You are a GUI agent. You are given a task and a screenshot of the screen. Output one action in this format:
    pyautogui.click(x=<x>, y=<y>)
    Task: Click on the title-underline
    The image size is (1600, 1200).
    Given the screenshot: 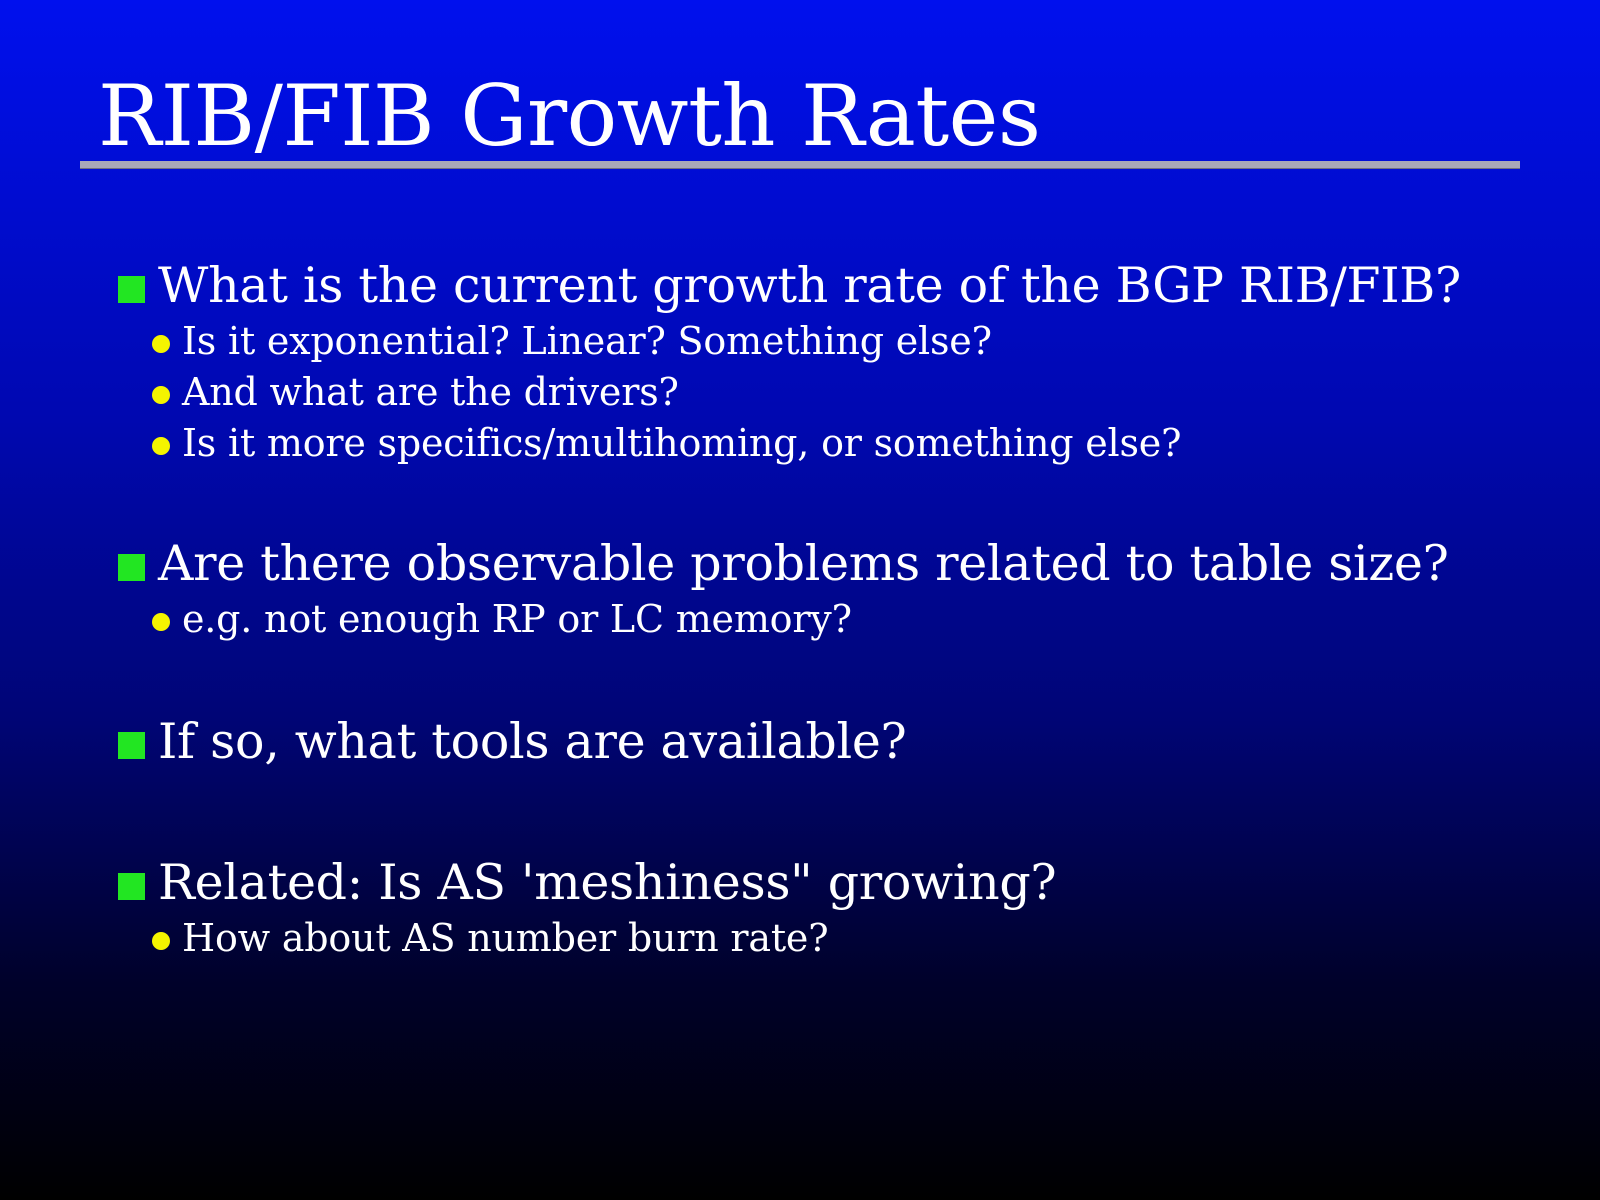 What is the action you would take?
    pyautogui.click(x=800, y=165)
    